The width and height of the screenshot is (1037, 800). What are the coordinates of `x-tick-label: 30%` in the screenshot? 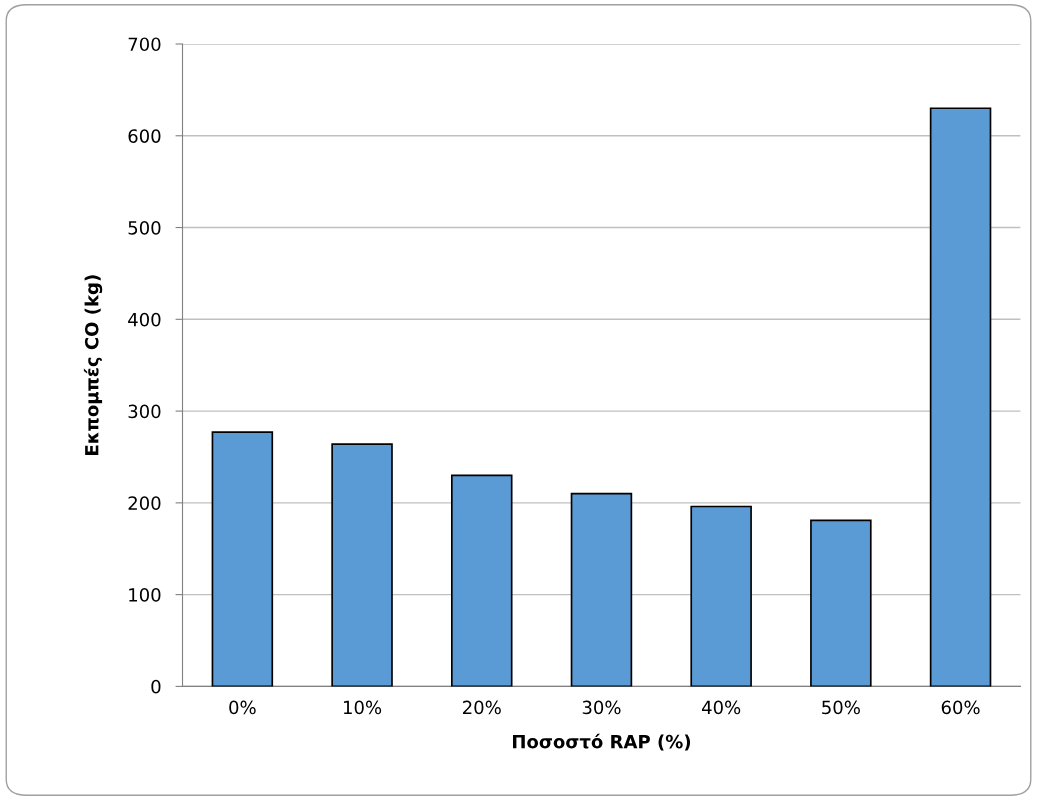 It's located at (601, 707).